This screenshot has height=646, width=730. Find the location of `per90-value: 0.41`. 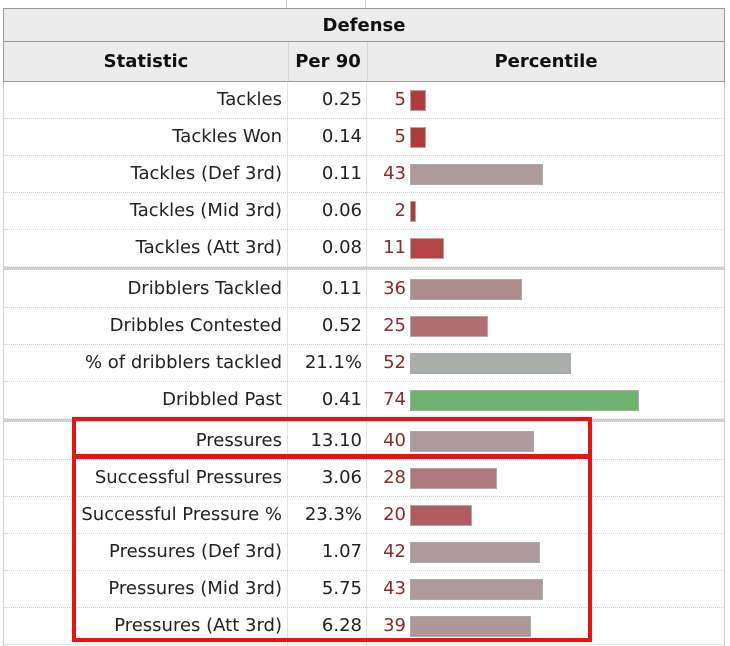

per90-value: 0.41 is located at coordinates (341, 399).